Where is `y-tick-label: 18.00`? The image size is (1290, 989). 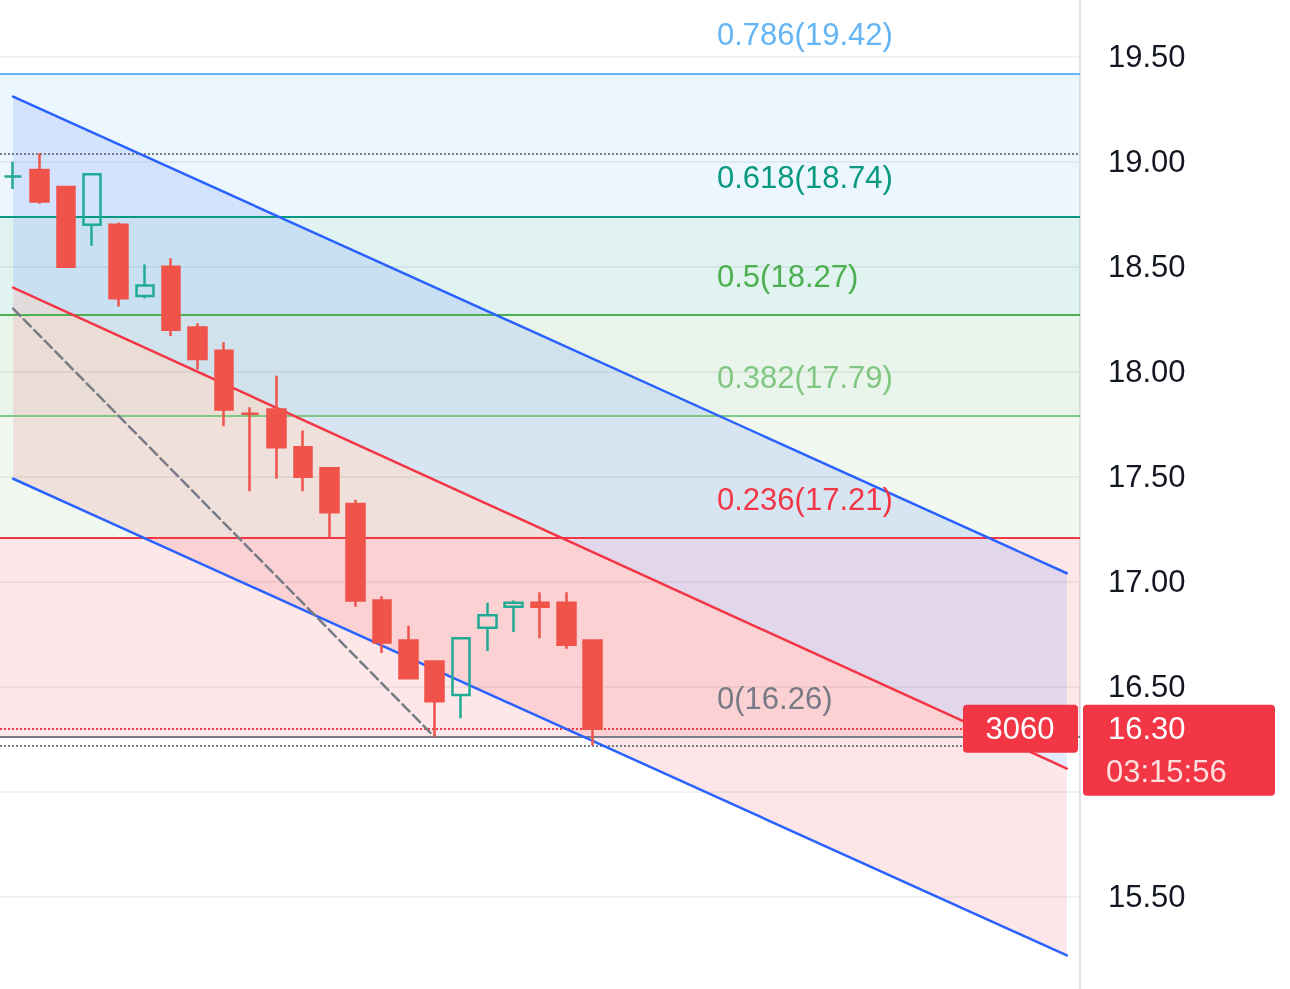 y-tick-label: 18.00 is located at coordinates (1147, 372).